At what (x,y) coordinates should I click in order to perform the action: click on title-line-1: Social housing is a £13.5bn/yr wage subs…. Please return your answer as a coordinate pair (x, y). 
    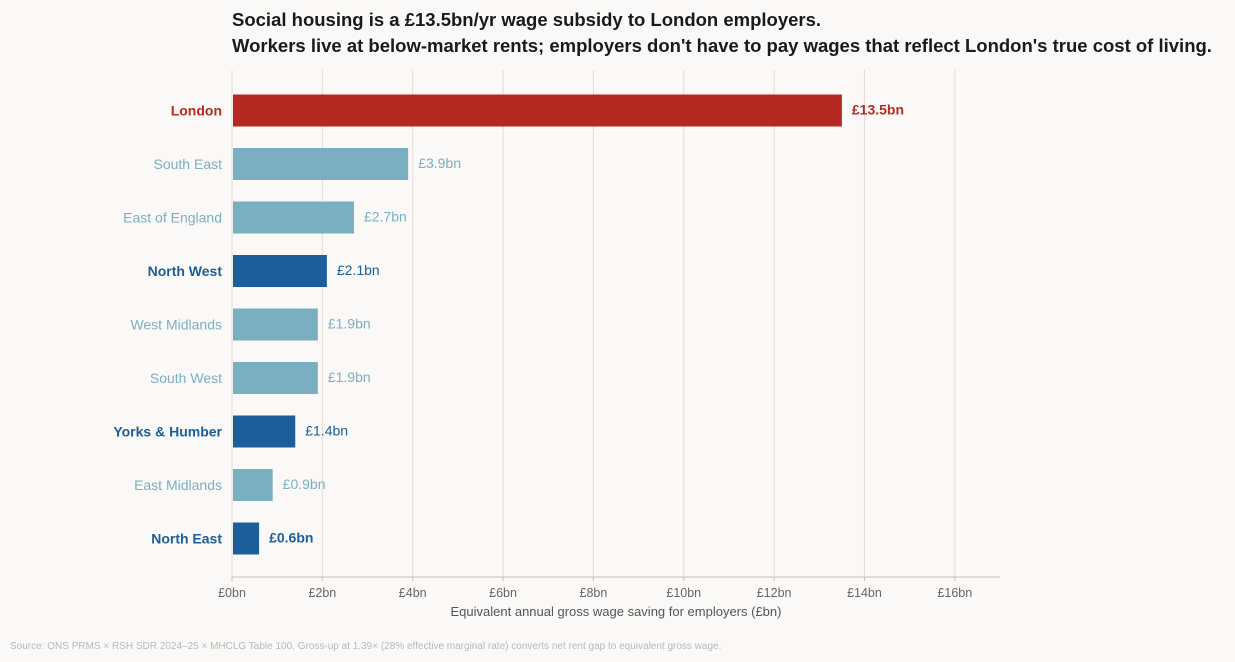
    Looking at the image, I should click on (527, 19).